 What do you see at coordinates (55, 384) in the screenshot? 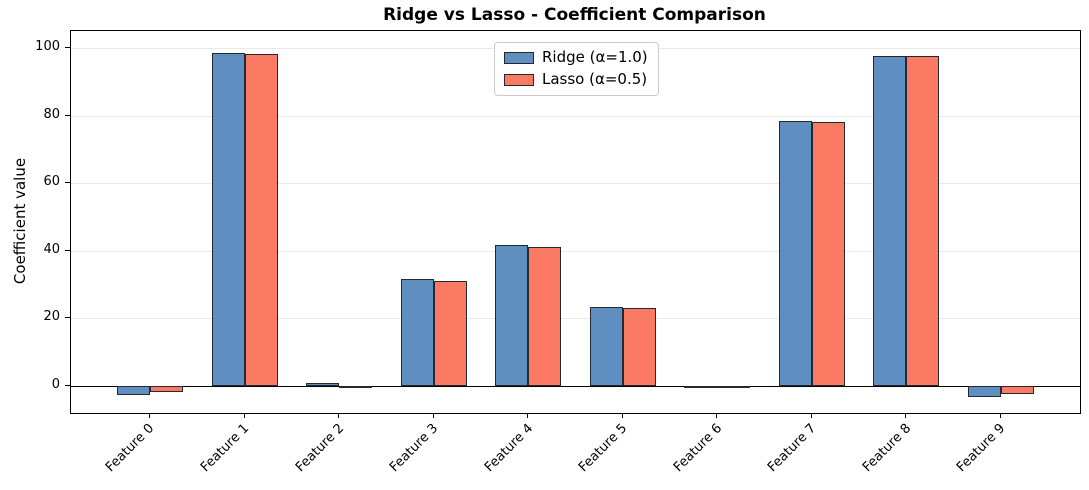
I see `y-tick-label-0: 0` at bounding box center [55, 384].